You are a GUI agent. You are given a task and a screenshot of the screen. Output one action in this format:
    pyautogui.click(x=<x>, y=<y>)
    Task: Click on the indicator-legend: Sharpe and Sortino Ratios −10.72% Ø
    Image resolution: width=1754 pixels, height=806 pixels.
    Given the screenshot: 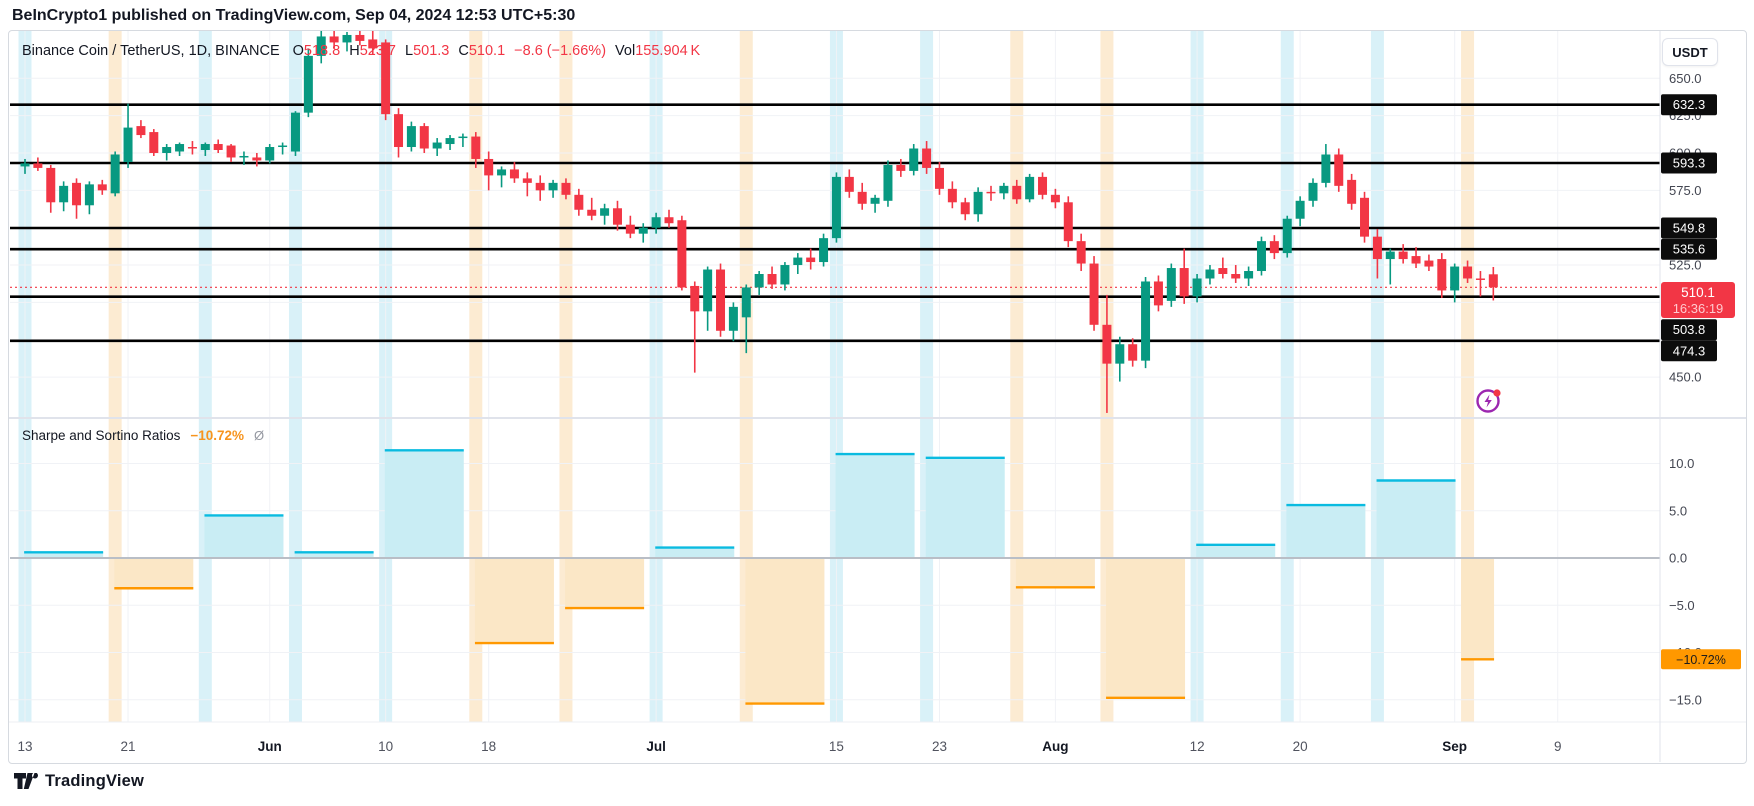 What is the action you would take?
    pyautogui.click(x=143, y=435)
    